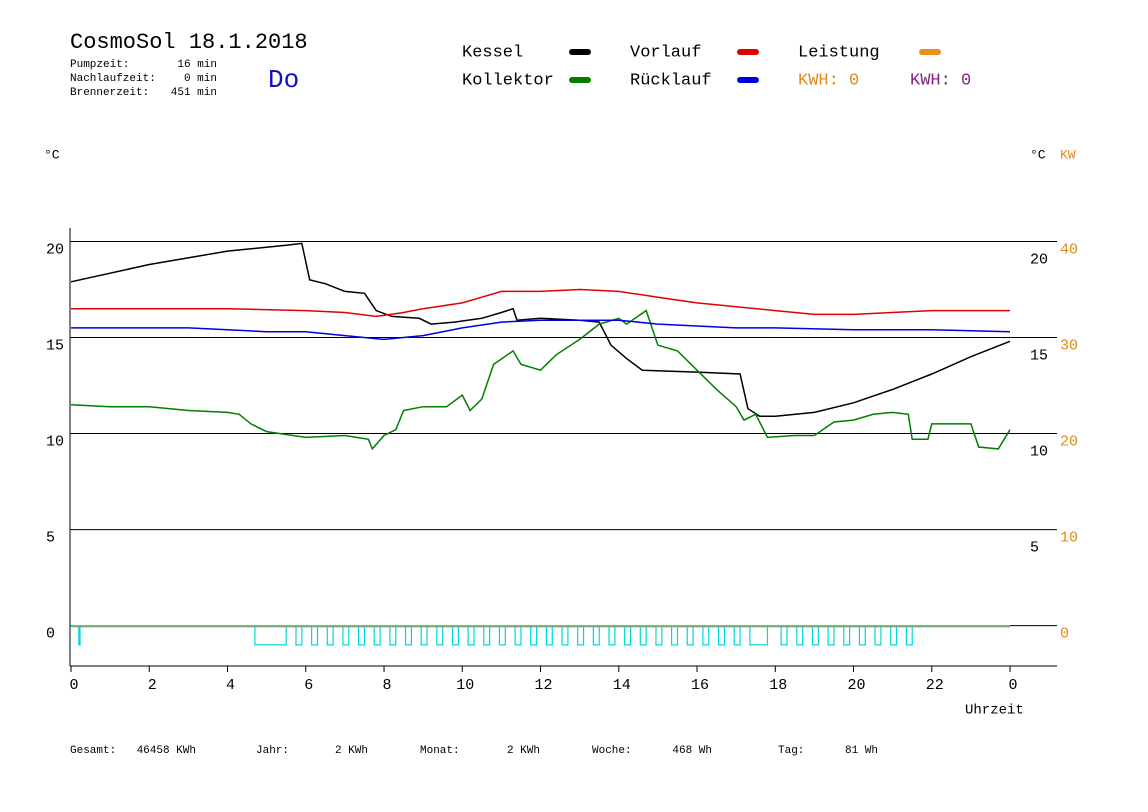  What do you see at coordinates (839, 52) in the screenshot?
I see `legend-label: Leistung` at bounding box center [839, 52].